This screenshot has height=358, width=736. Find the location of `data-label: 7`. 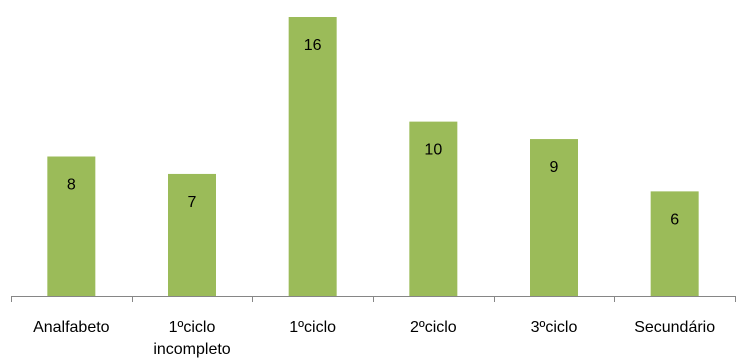

data-label: 7 is located at coordinates (192, 202).